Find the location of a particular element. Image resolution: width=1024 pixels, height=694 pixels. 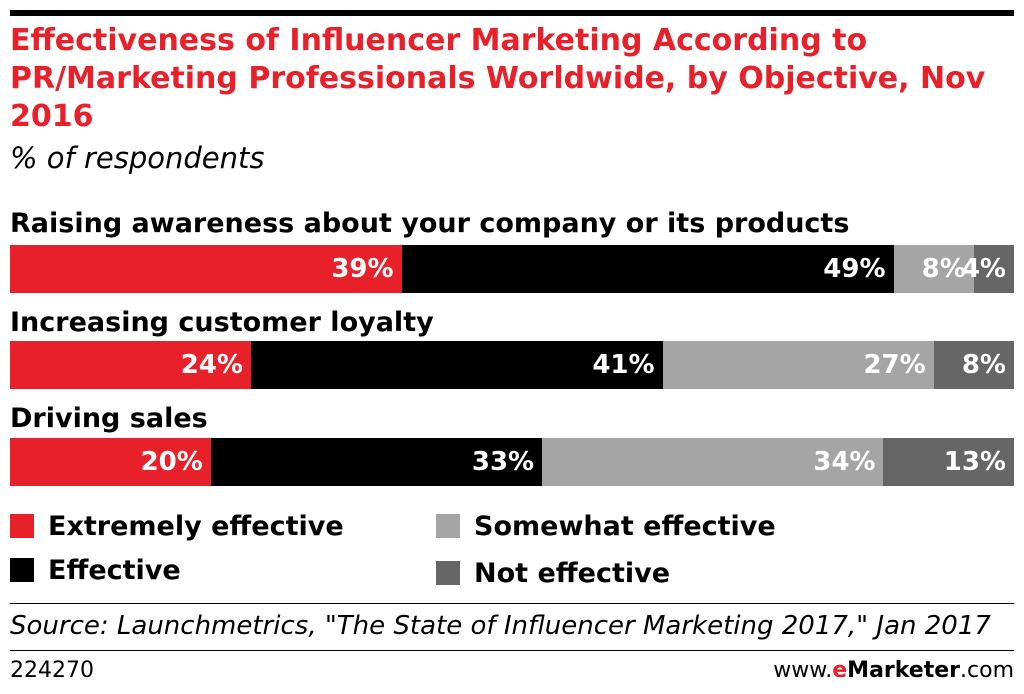

legend-item-not-effective: Not effective is located at coordinates (553, 573).